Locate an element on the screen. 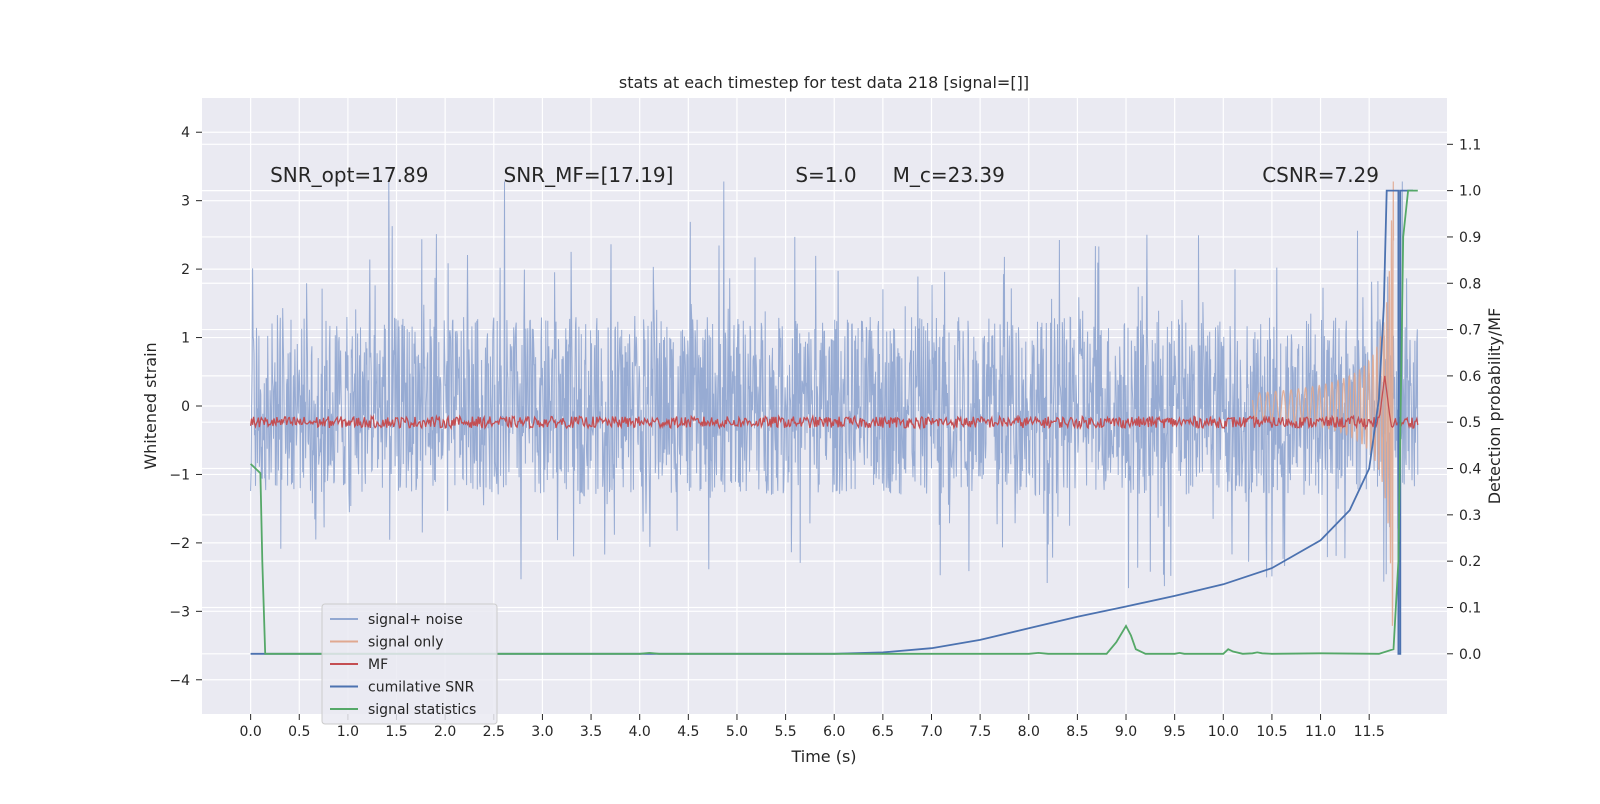 The height and width of the screenshot is (804, 1600). x-tick-label: 9.5 is located at coordinates (1175, 732).